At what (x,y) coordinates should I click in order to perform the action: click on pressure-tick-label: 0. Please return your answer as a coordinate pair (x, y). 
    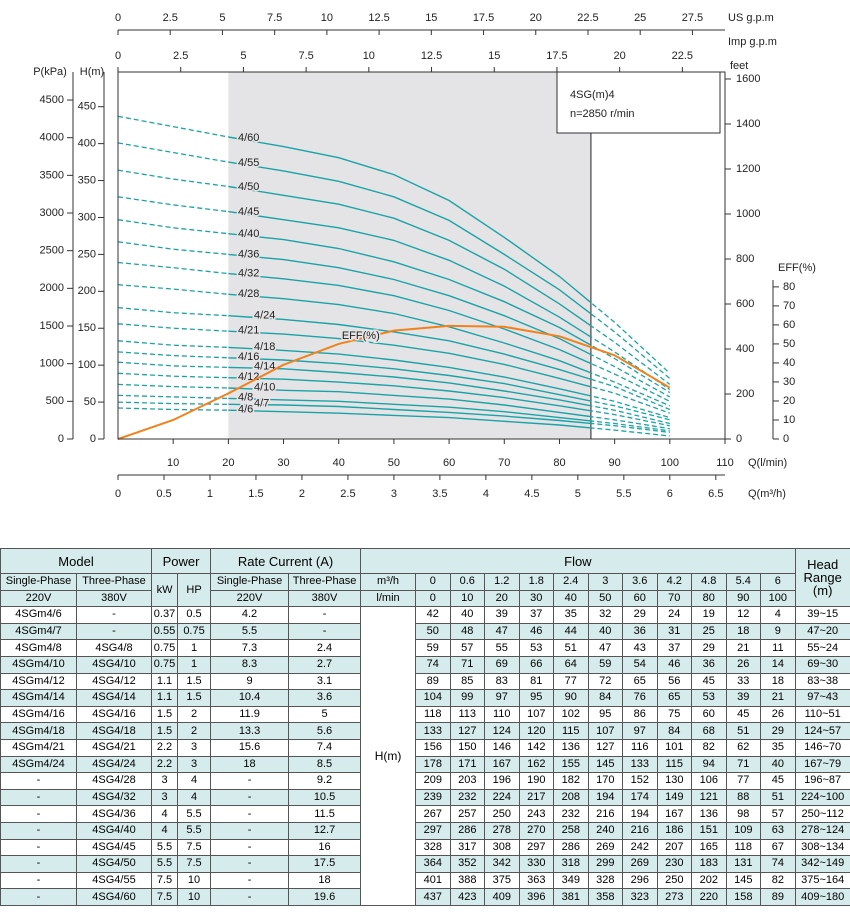
    Looking at the image, I should click on (61, 439).